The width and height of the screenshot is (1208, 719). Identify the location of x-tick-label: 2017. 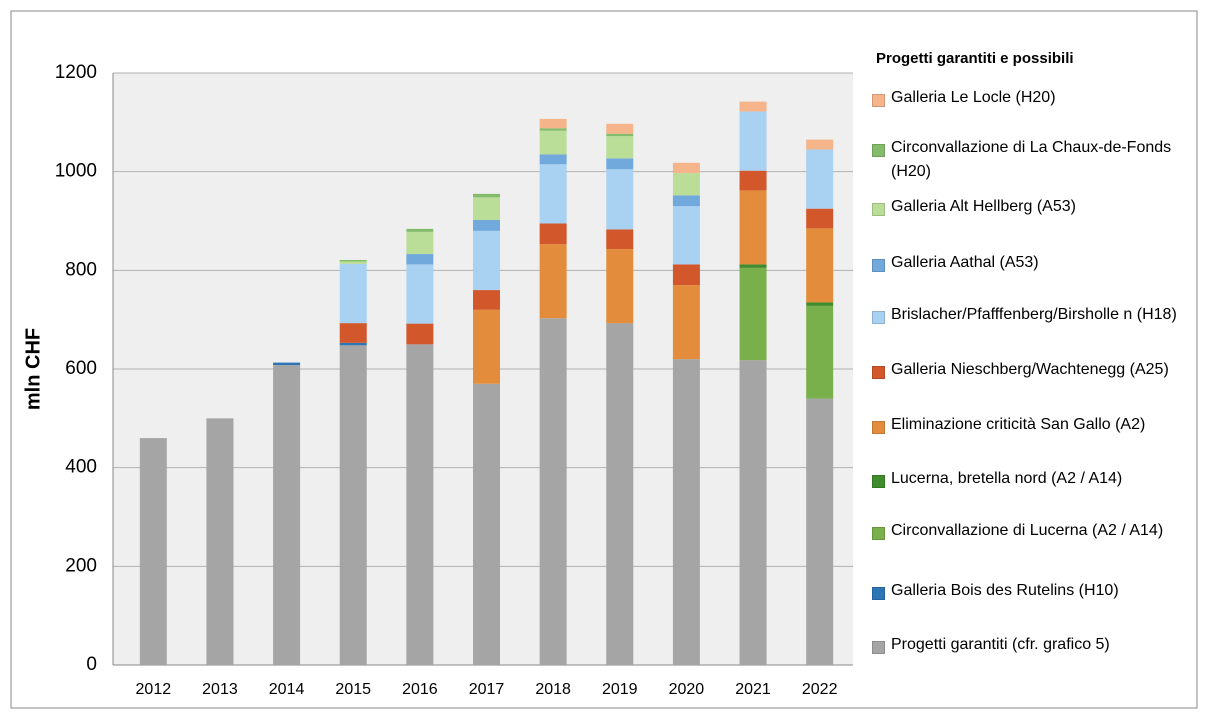
(487, 689).